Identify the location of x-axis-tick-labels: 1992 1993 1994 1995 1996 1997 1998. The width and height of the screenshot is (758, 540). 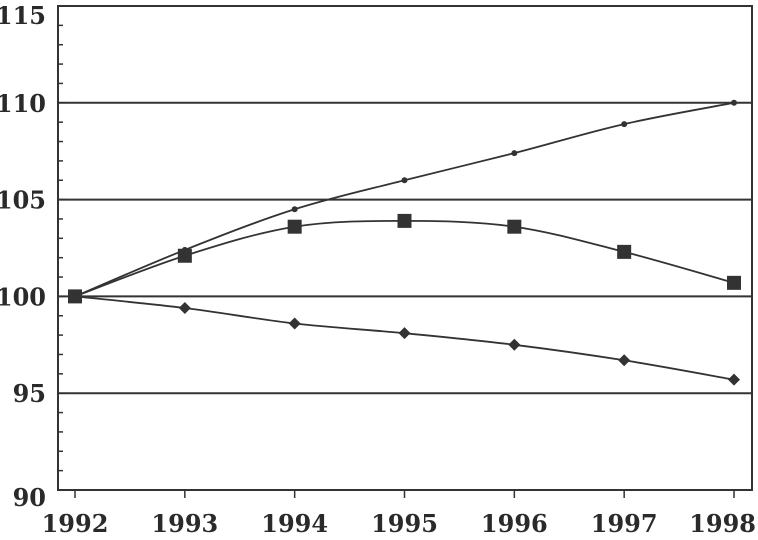
(399, 523).